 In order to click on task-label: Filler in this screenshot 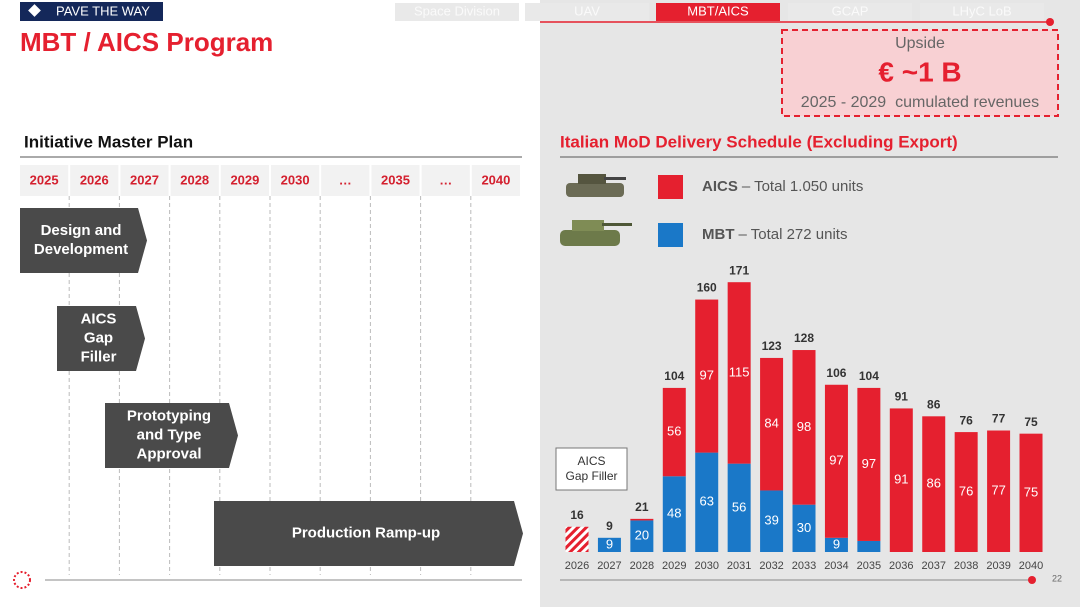, I will do `click(99, 356)`.